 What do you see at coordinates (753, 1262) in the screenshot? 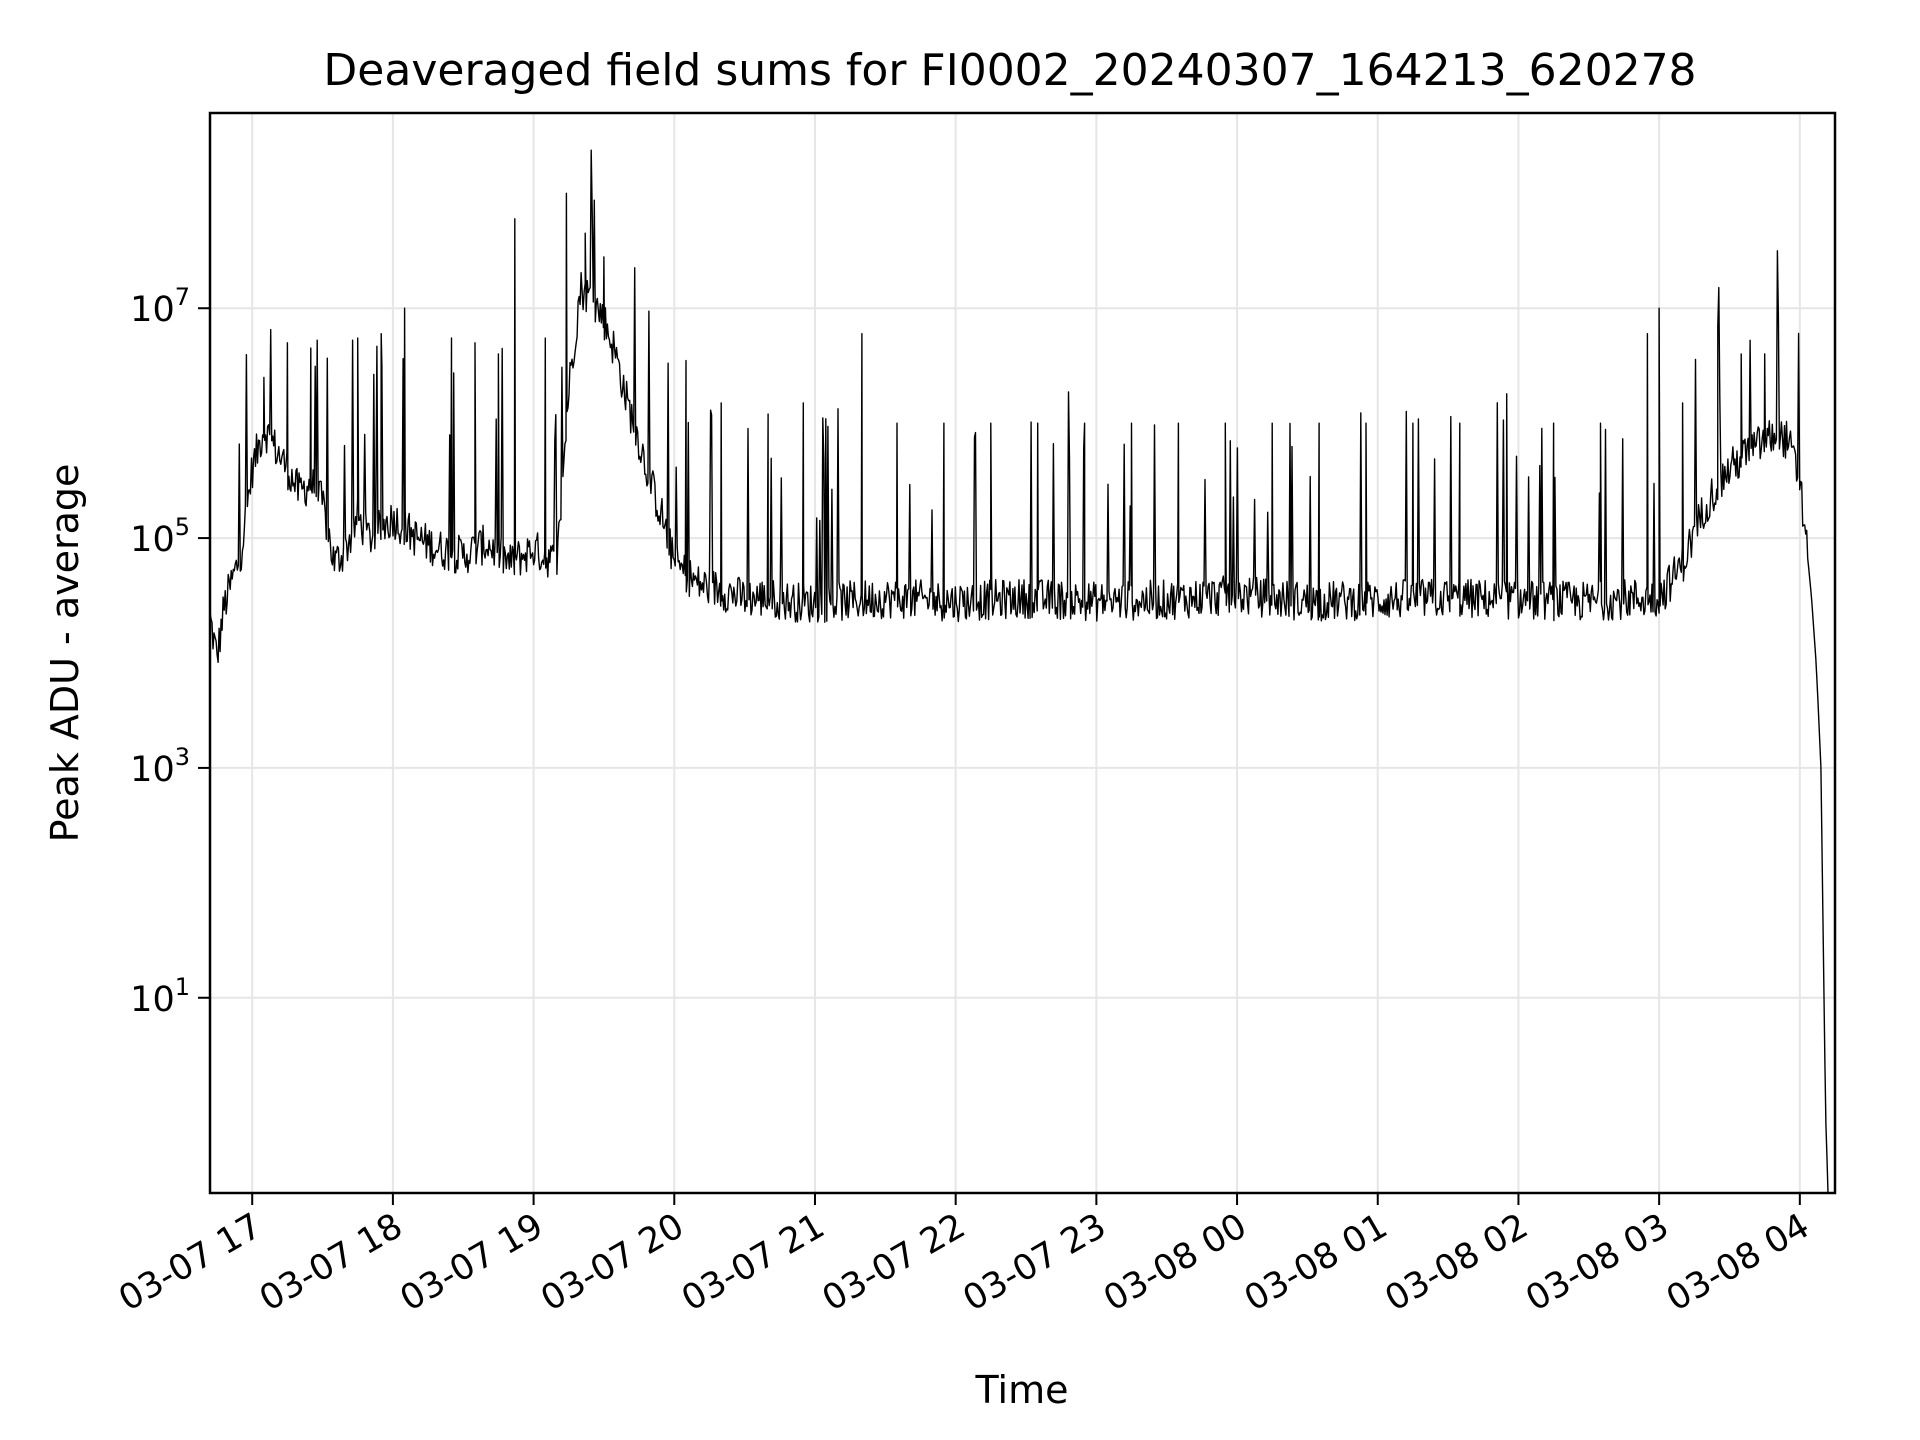
I see `x-tick-label: 03-07 21` at bounding box center [753, 1262].